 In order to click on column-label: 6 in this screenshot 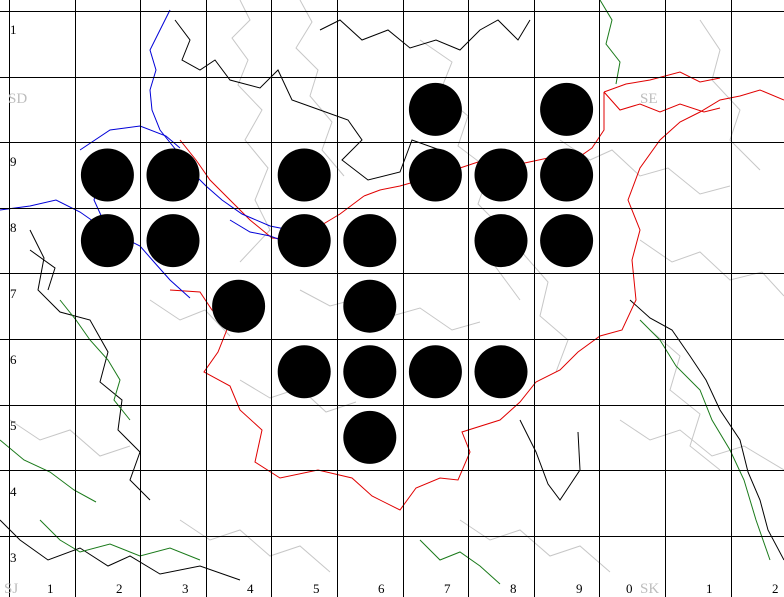, I will do `click(381, 588)`.